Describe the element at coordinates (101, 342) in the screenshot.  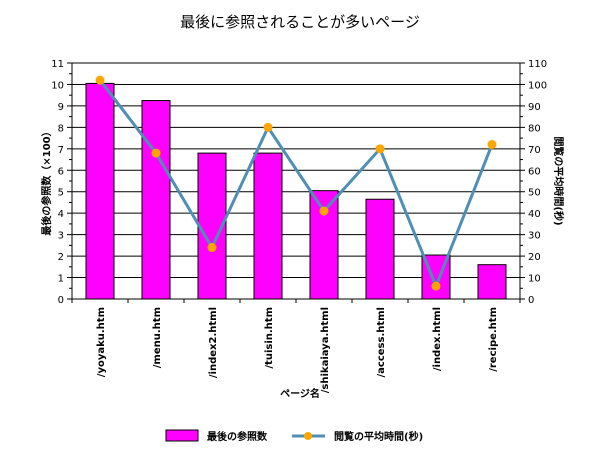
I see `x-tick-label: /yoyaku.htm` at that location.